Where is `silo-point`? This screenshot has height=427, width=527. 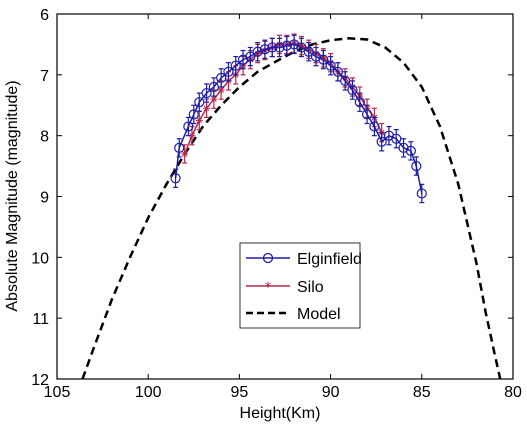 silo-point is located at coordinates (185, 154).